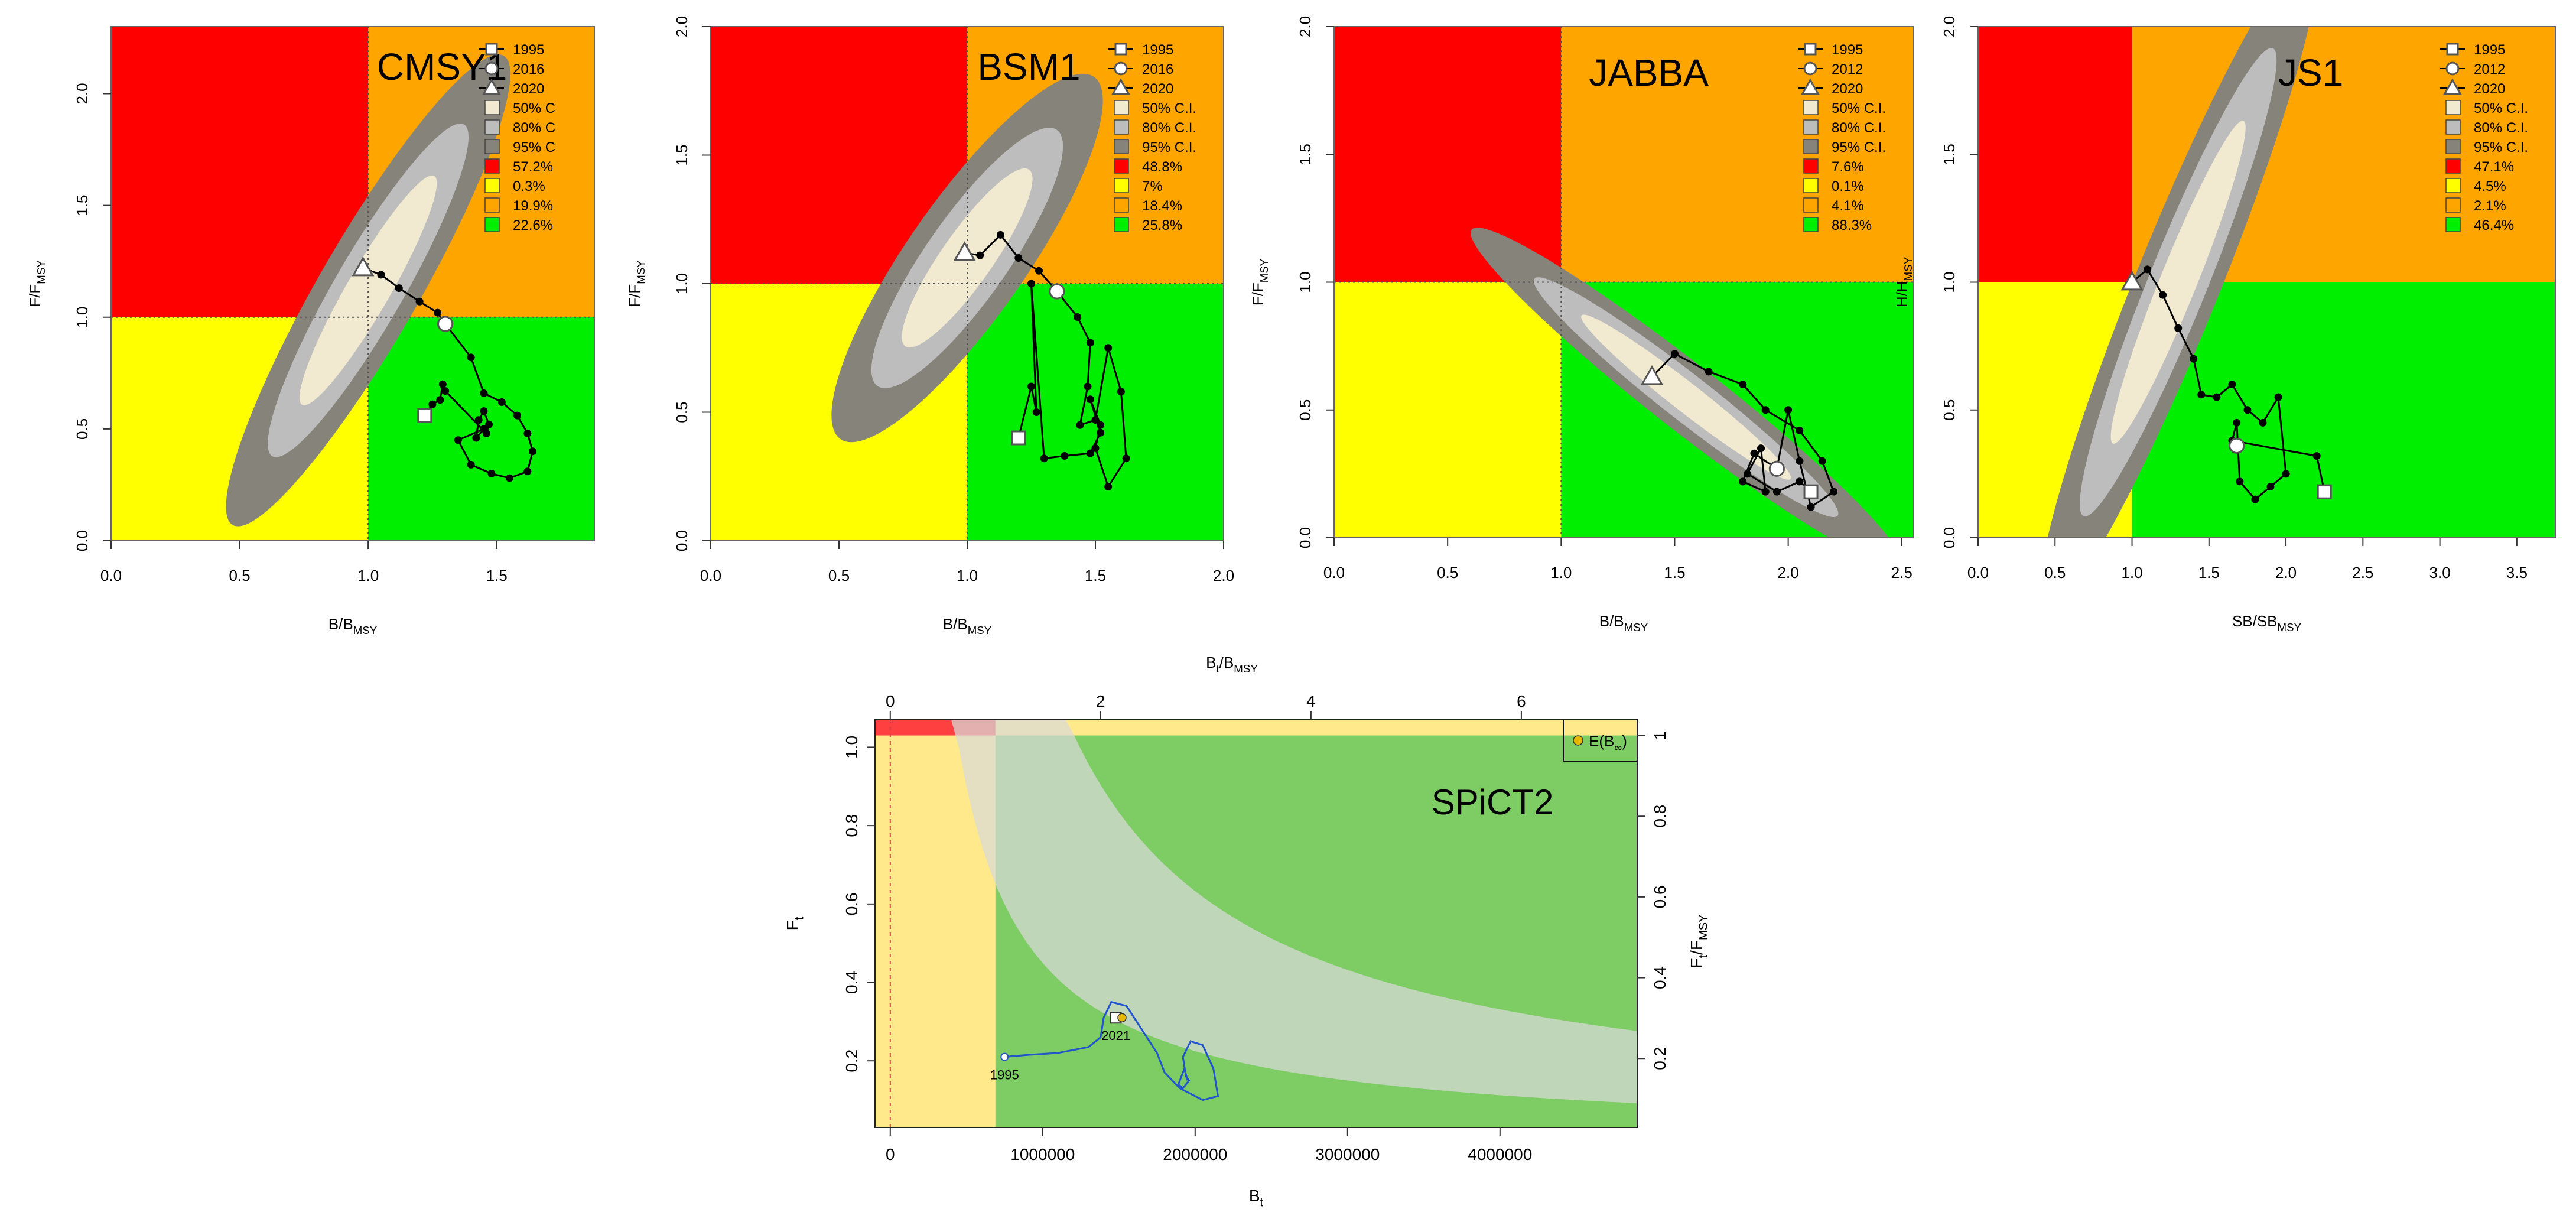 This screenshot has width=2576, height=1225. Describe the element at coordinates (2267, 623) in the screenshot. I see `x-axis-label: SB/SBMSY` at that location.